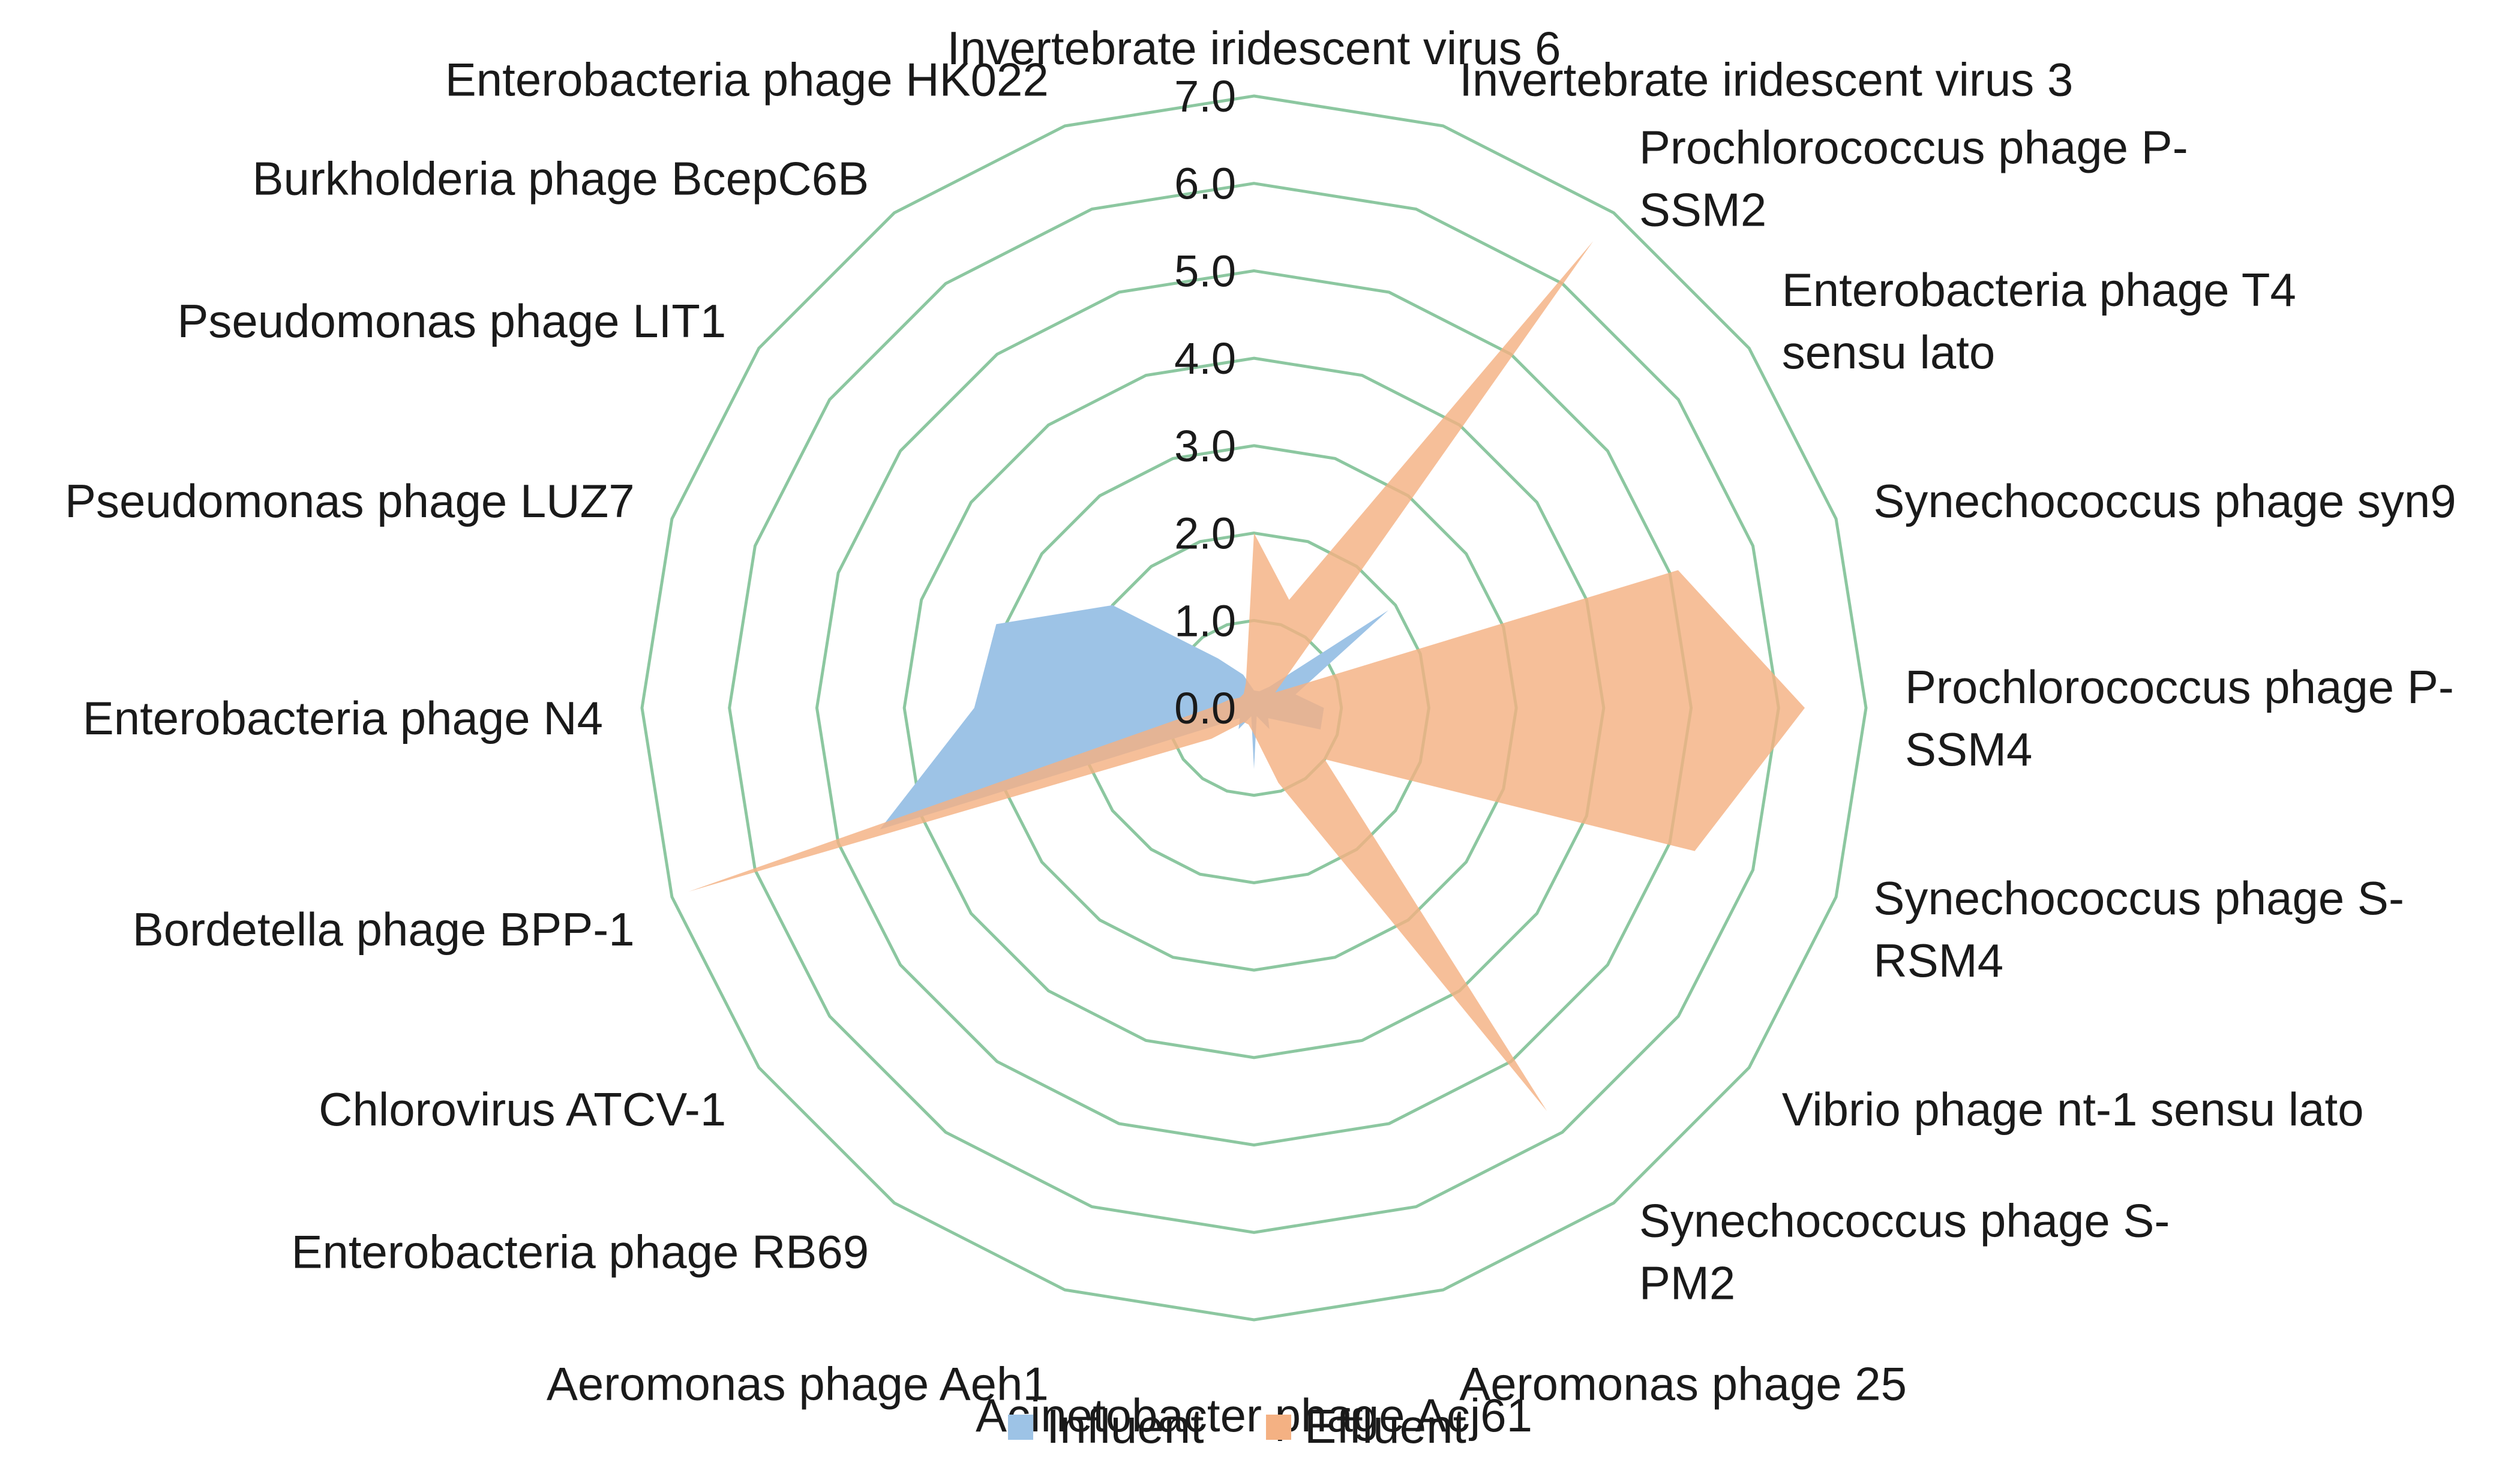 This screenshot has width=2520, height=1483. Describe the element at coordinates (1205, 534) in the screenshot. I see `tick-label: 2.0` at that location.